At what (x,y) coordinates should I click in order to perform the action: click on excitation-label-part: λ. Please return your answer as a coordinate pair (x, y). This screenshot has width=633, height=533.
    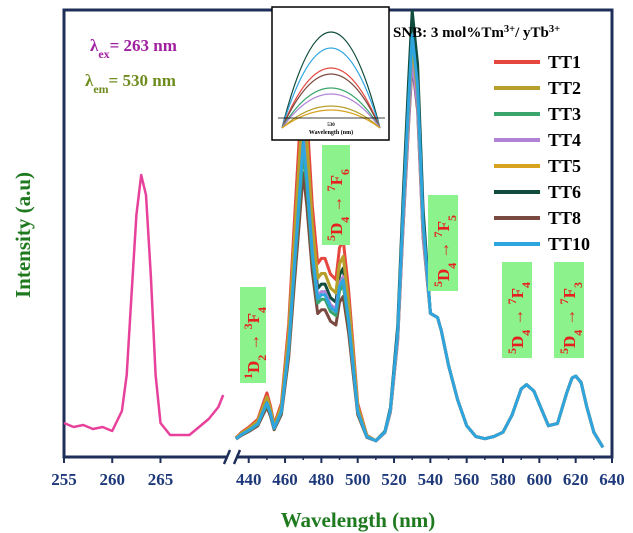
    Looking at the image, I should click on (94, 45).